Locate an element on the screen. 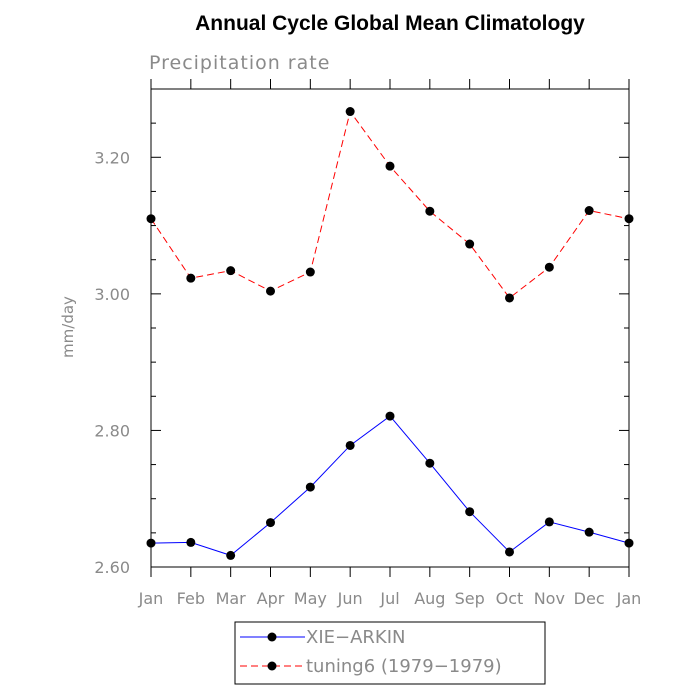 This screenshot has height=700, width=700. x-tick-label: Jul is located at coordinates (389, 598).